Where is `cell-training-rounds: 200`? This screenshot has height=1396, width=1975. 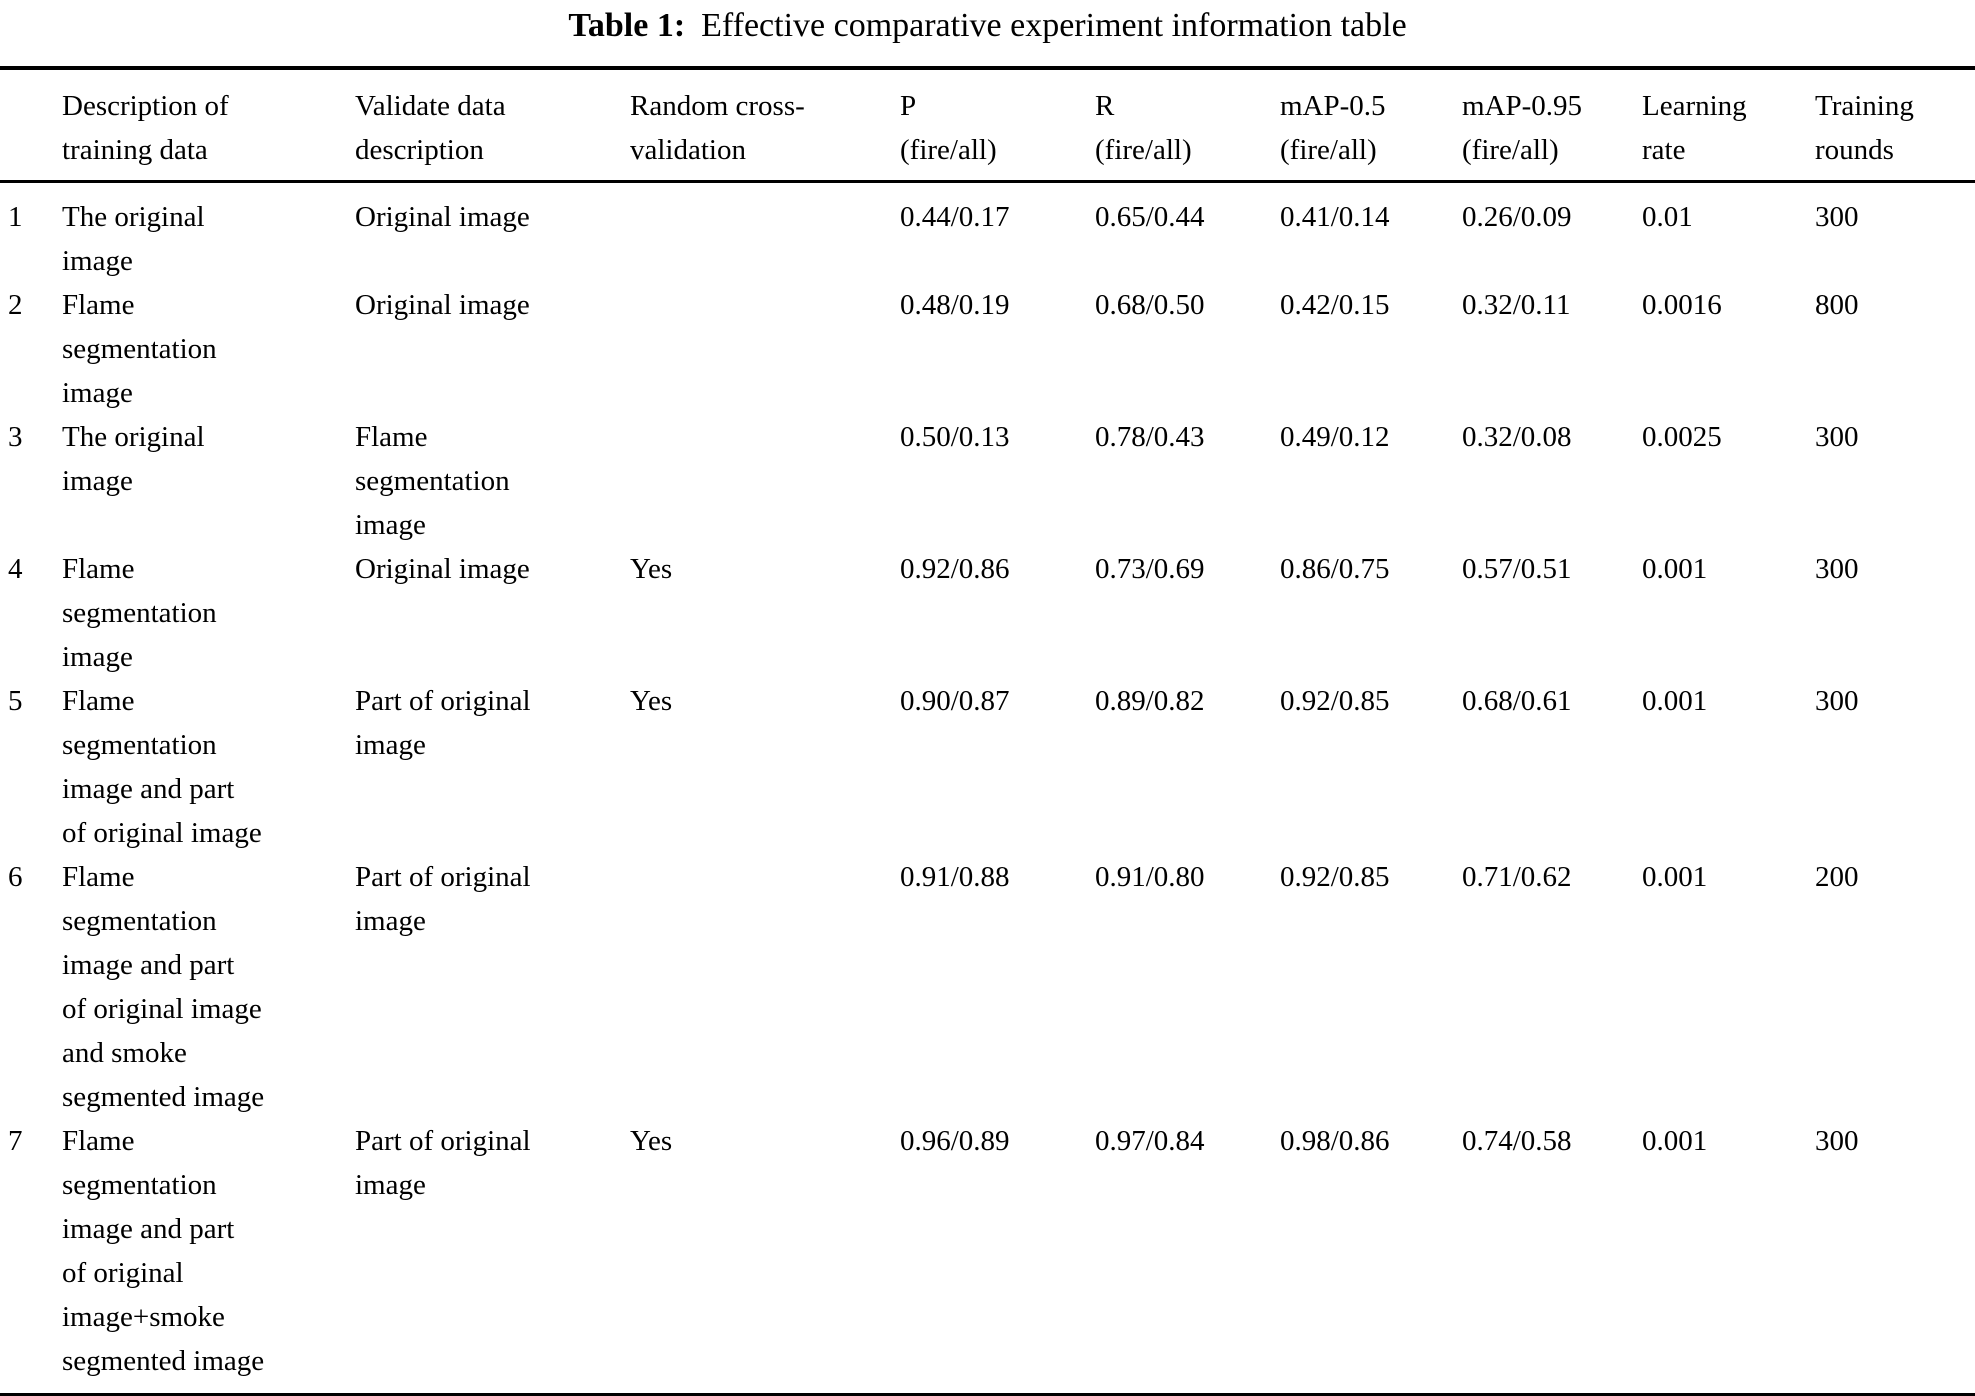
cell-training-rounds: 200 is located at coordinates (1837, 877).